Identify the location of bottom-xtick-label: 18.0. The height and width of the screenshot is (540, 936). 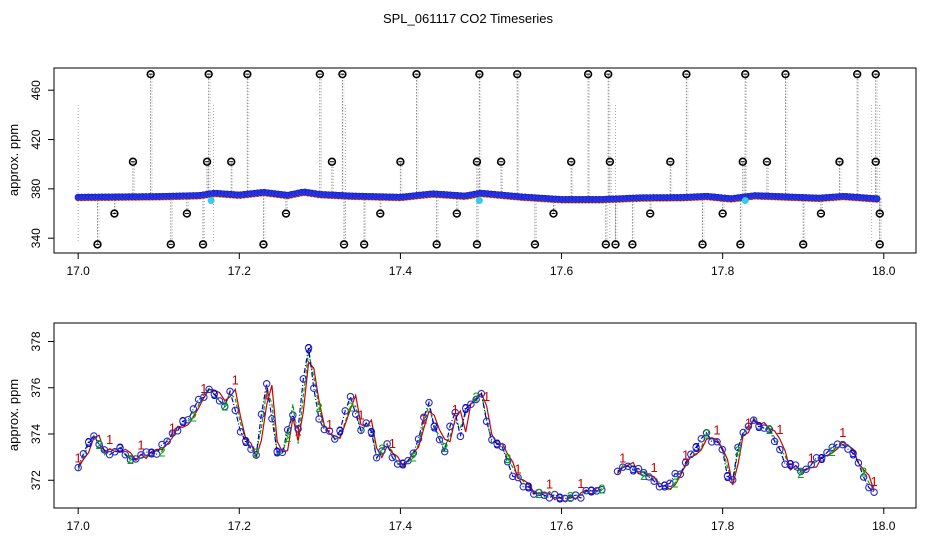
(884, 526).